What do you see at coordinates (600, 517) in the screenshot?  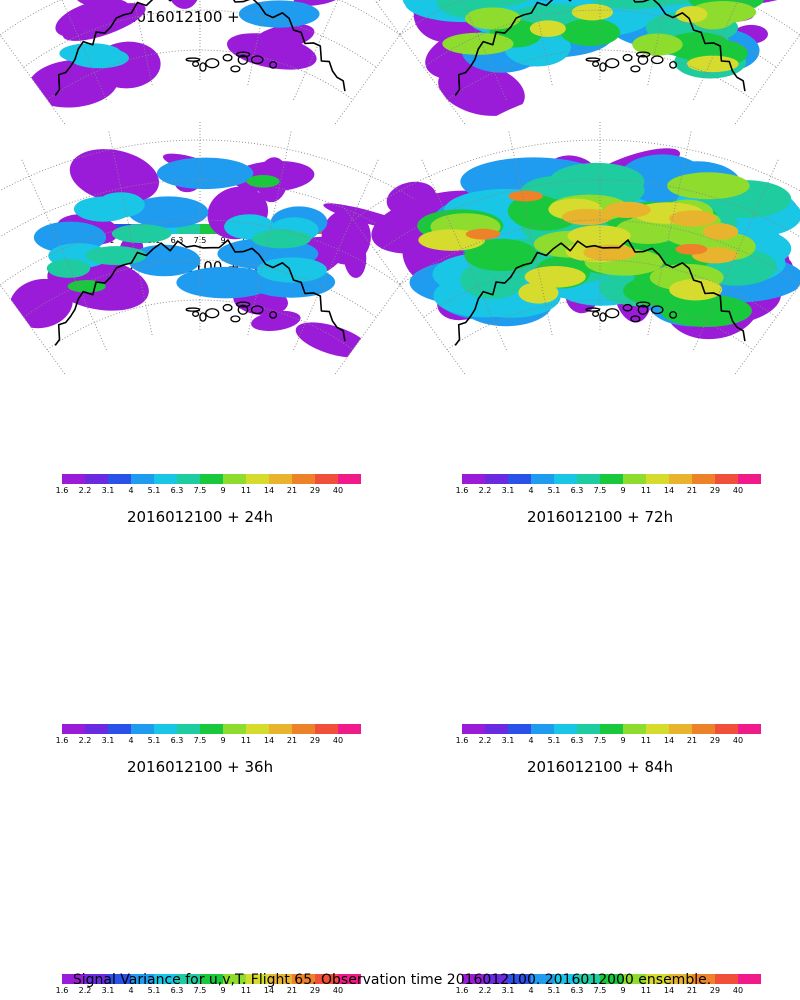 I see `panel-title: 2016012100 + 72h` at bounding box center [600, 517].